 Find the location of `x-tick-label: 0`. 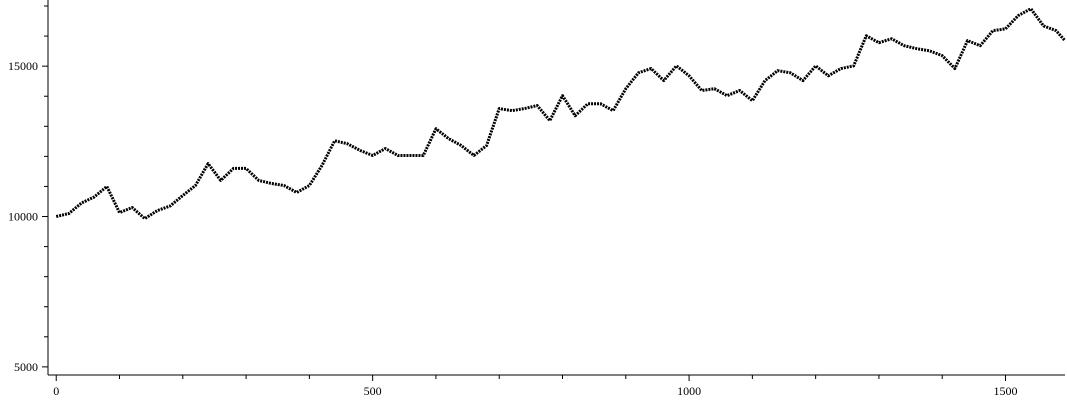

x-tick-label: 0 is located at coordinates (56, 391).